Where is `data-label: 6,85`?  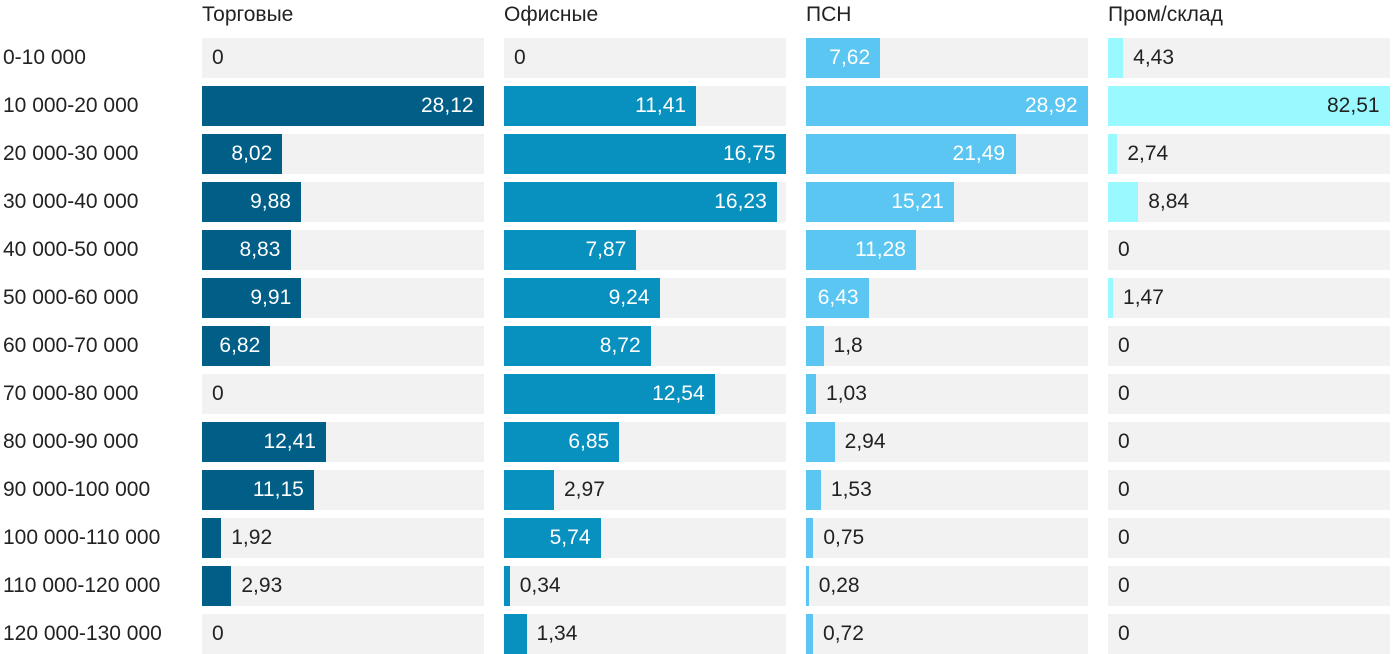
data-label: 6,85 is located at coordinates (589, 441).